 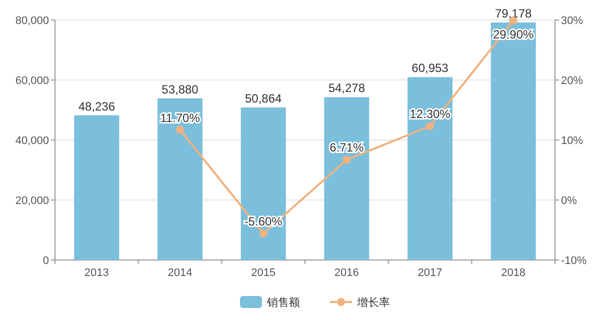 I want to click on data-label: 50,864, so click(x=263, y=98).